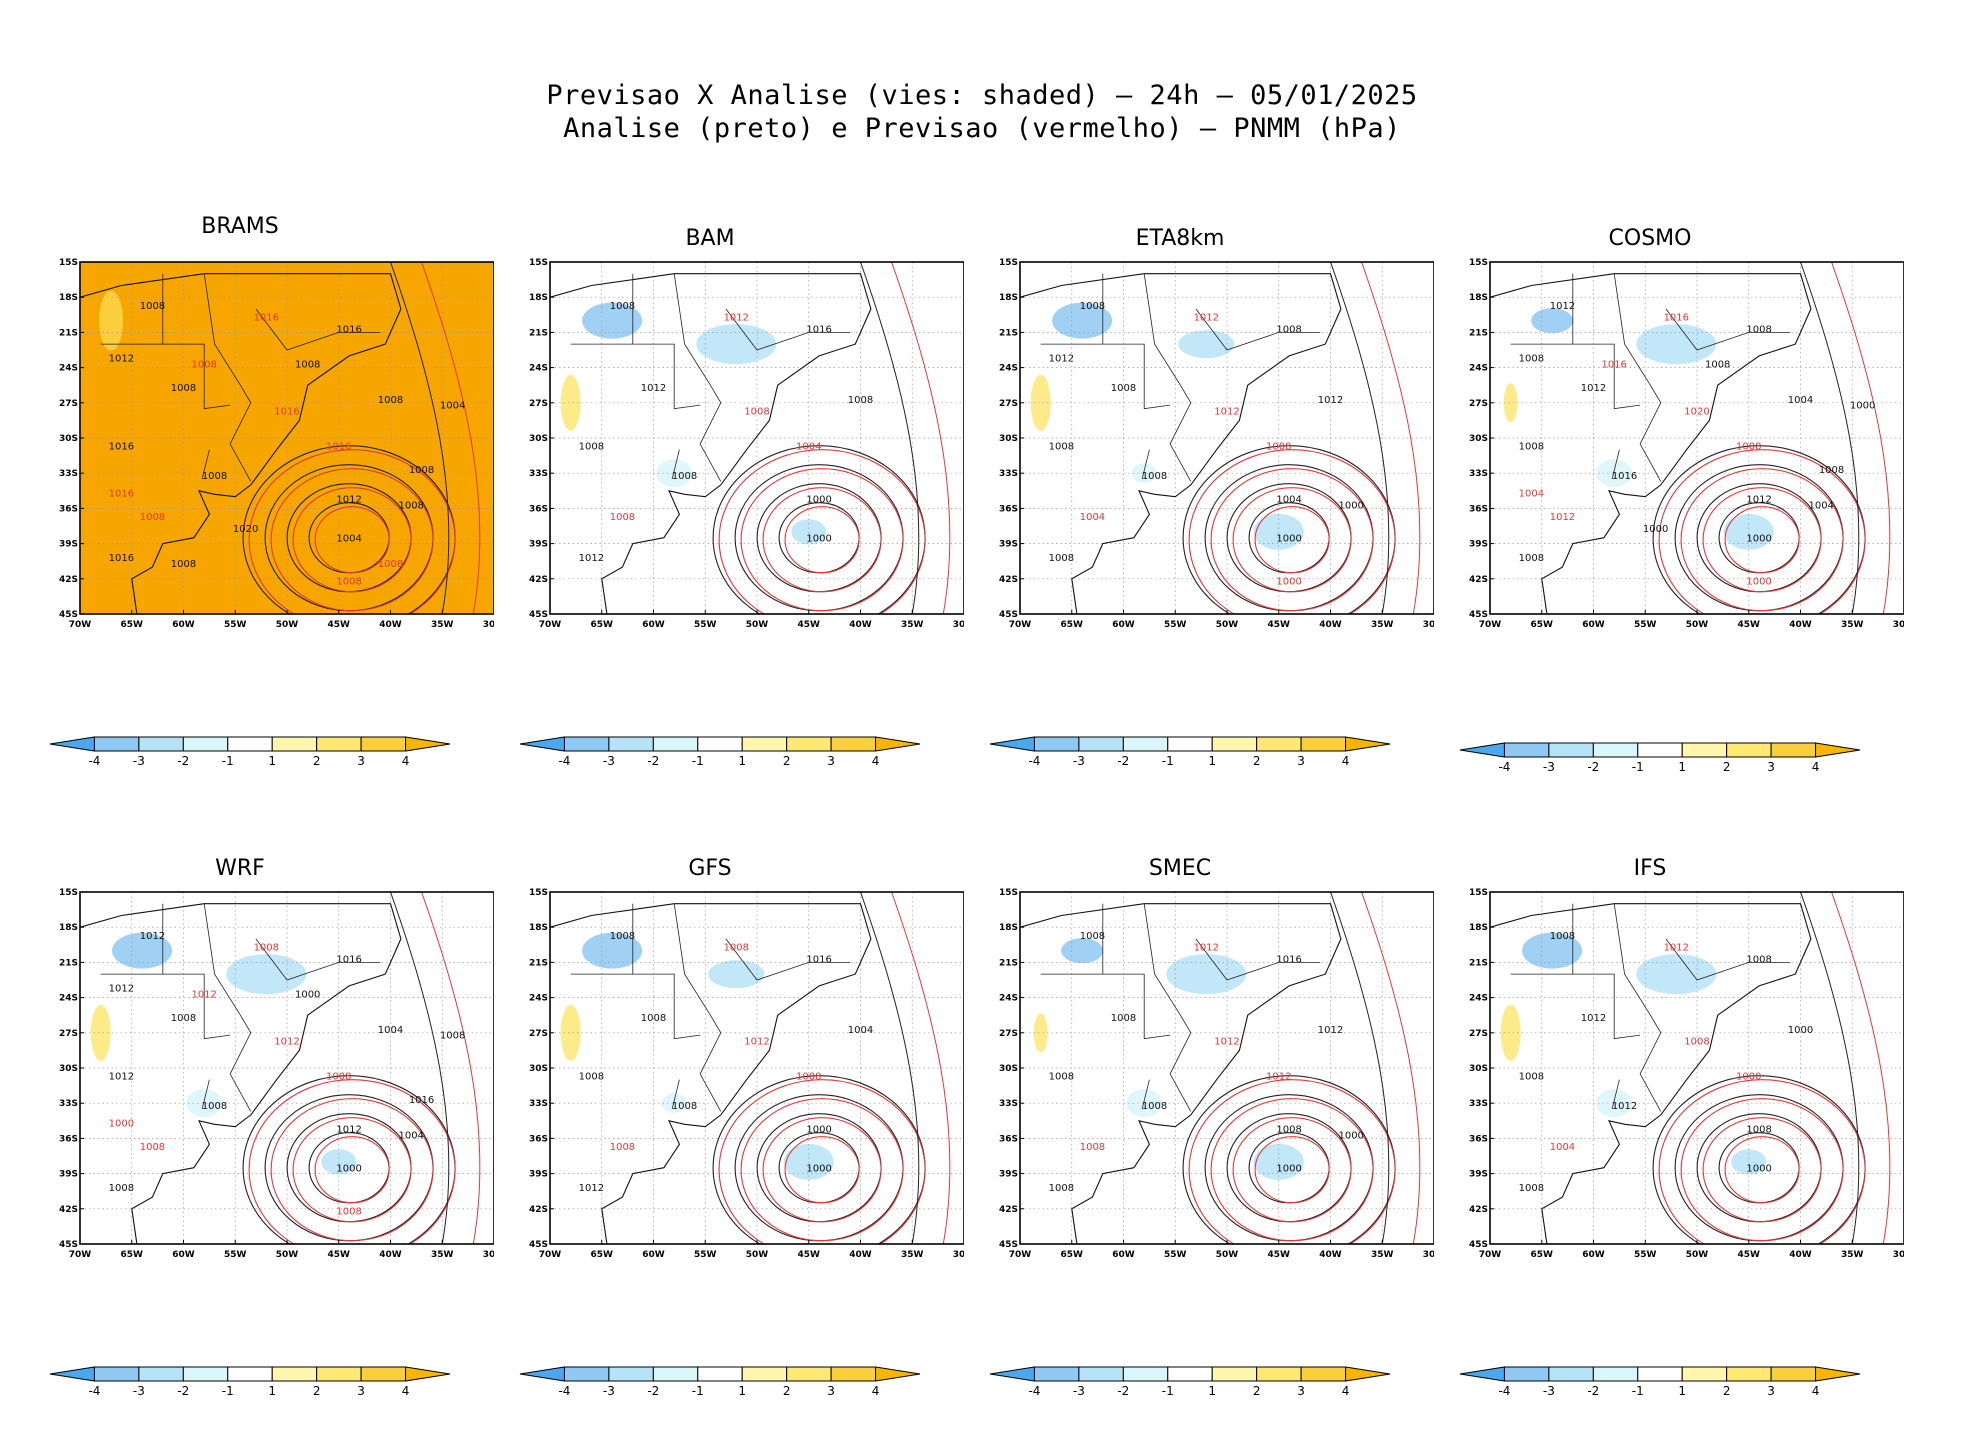  I want to click on lon-tick-label: 65W, so click(602, 625).